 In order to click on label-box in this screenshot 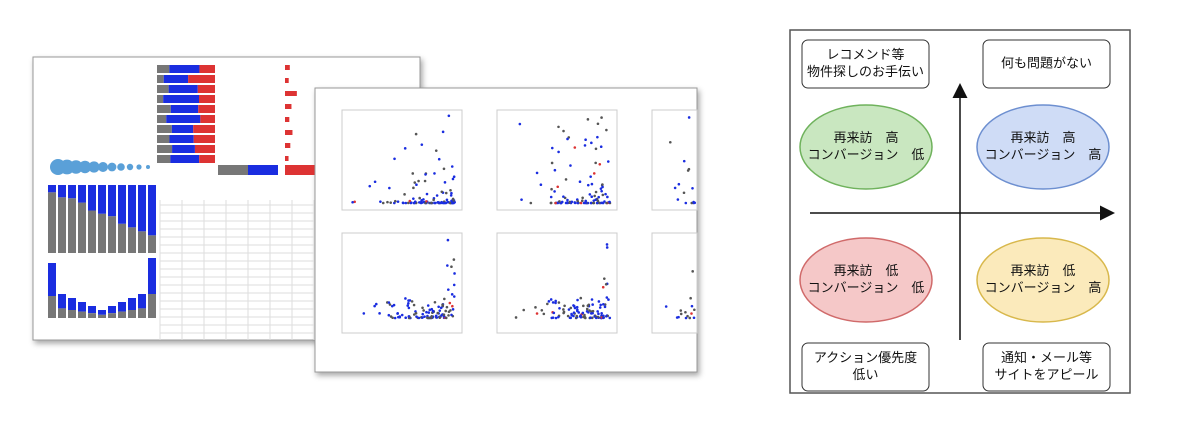, I will do `click(865, 367)`.